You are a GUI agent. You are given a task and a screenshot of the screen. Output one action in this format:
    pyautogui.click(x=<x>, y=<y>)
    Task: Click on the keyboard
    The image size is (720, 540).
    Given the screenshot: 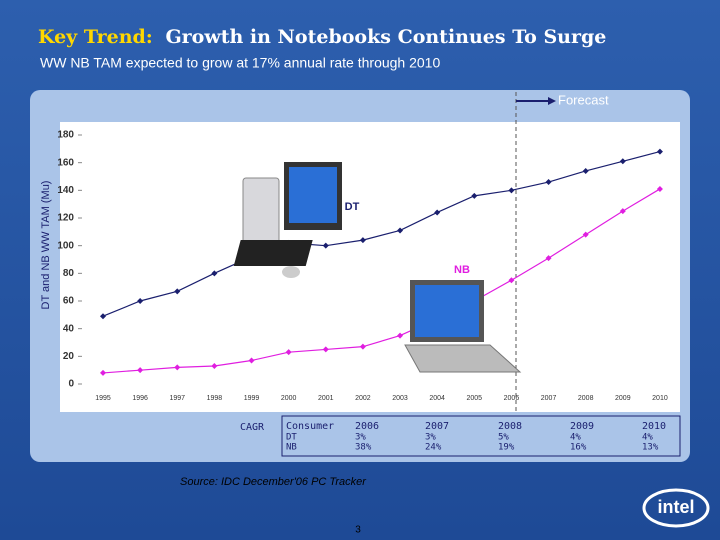 What is the action you would take?
    pyautogui.click(x=273, y=253)
    